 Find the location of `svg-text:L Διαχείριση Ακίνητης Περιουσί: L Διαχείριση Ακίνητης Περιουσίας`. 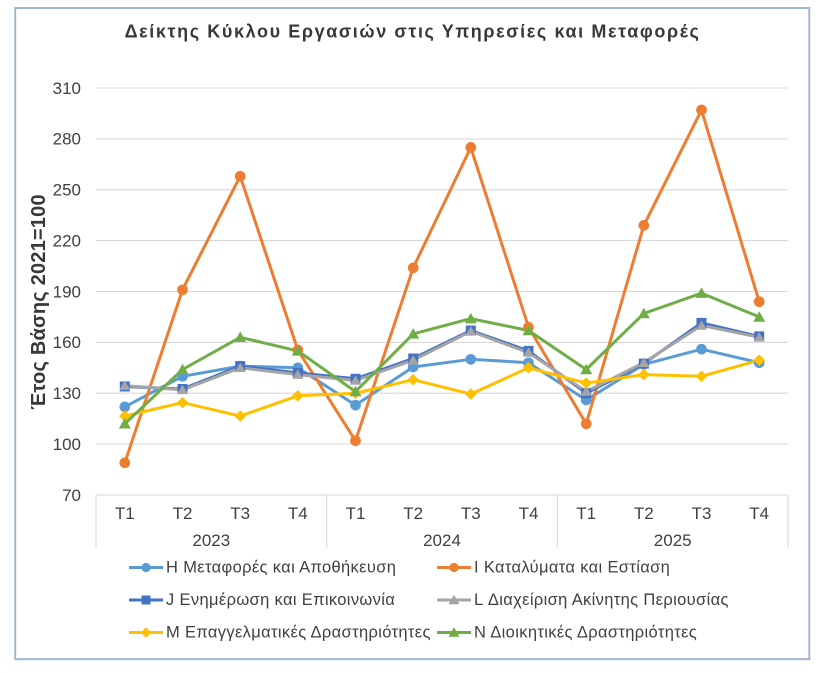

svg-text:L Διαχείριση Ακίνητης Περιουσί: L Διαχείριση Ακίνητης Περιουσίας is located at coordinates (601, 600).